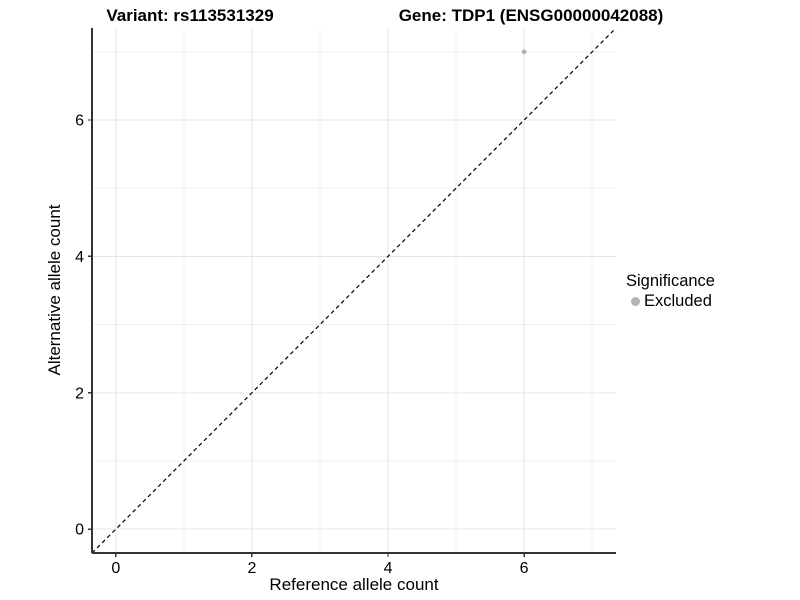 Image resolution: width=800 pixels, height=600 pixels. I want to click on legend: Significance Excluded, so click(670, 291).